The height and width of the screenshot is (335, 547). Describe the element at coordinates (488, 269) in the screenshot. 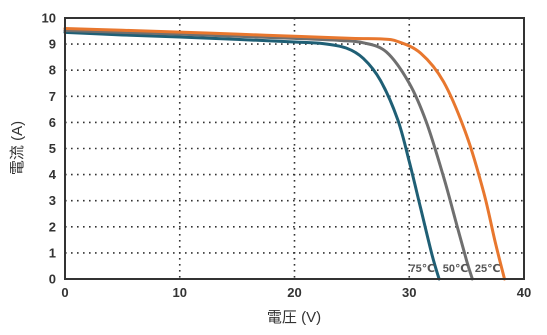

I see `series-label-3: 25℃` at that location.